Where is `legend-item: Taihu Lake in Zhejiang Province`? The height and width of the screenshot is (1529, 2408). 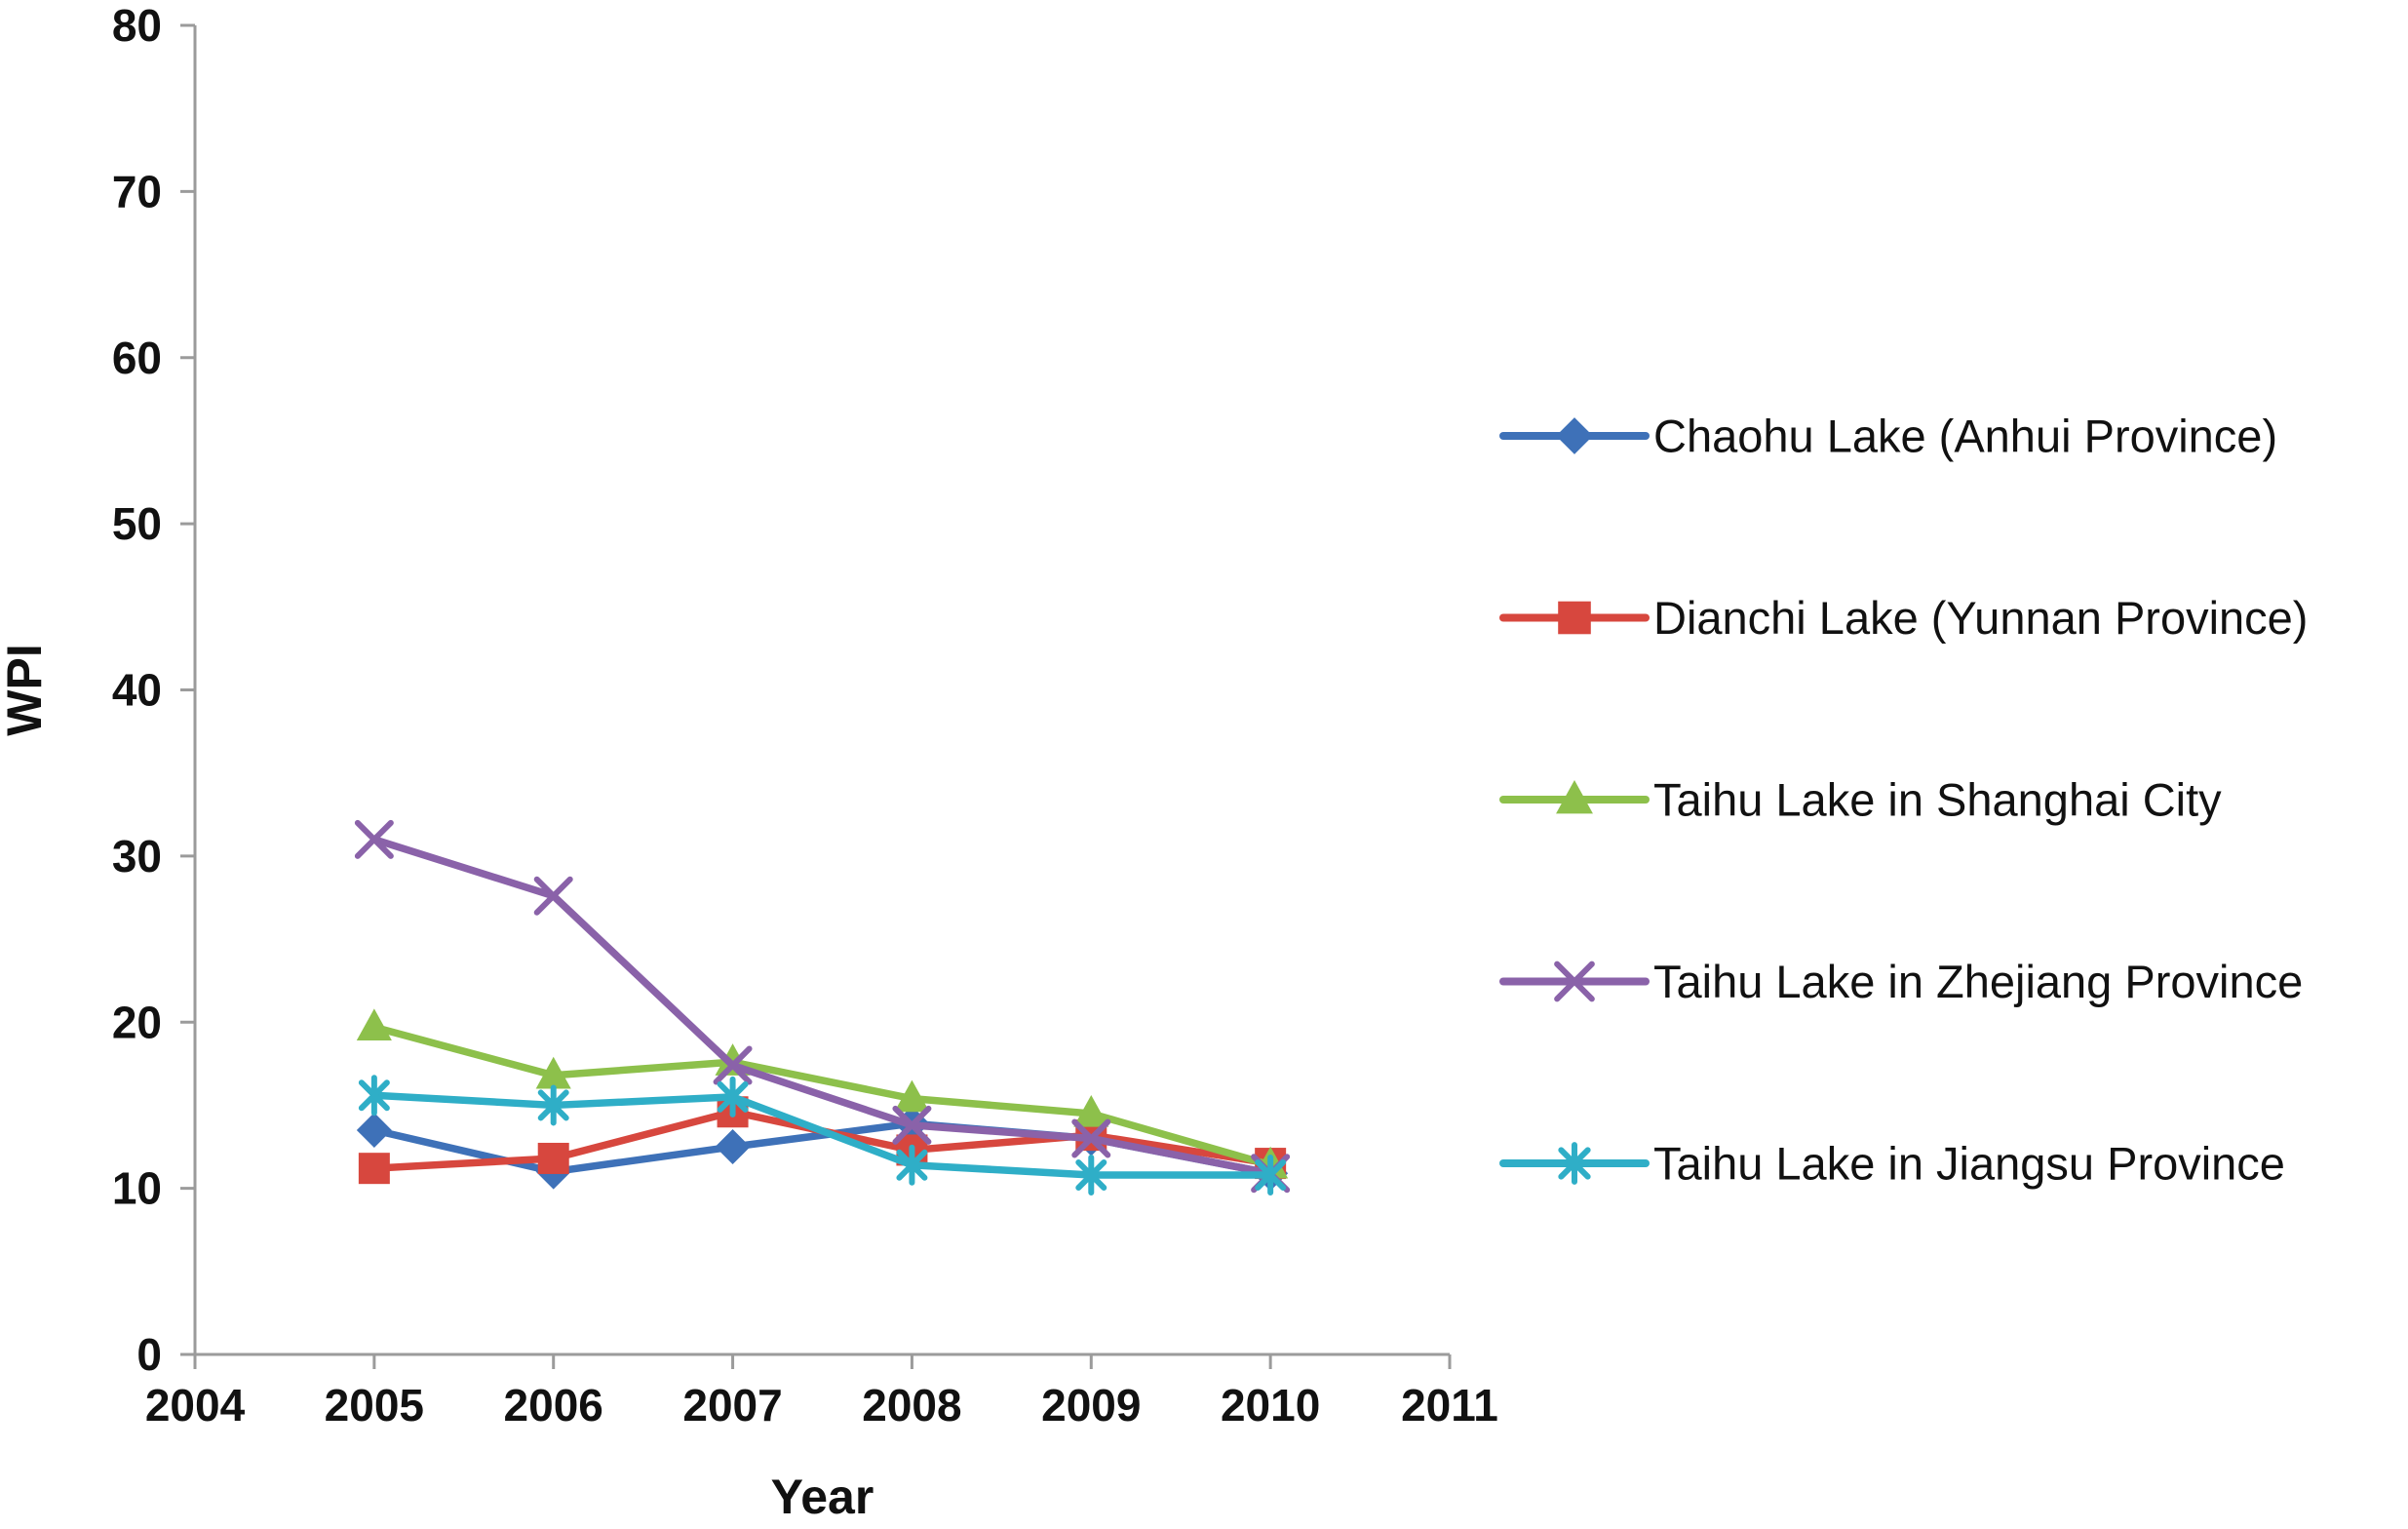 legend-item: Taihu Lake in Zhejiang Province is located at coordinates (1901, 981).